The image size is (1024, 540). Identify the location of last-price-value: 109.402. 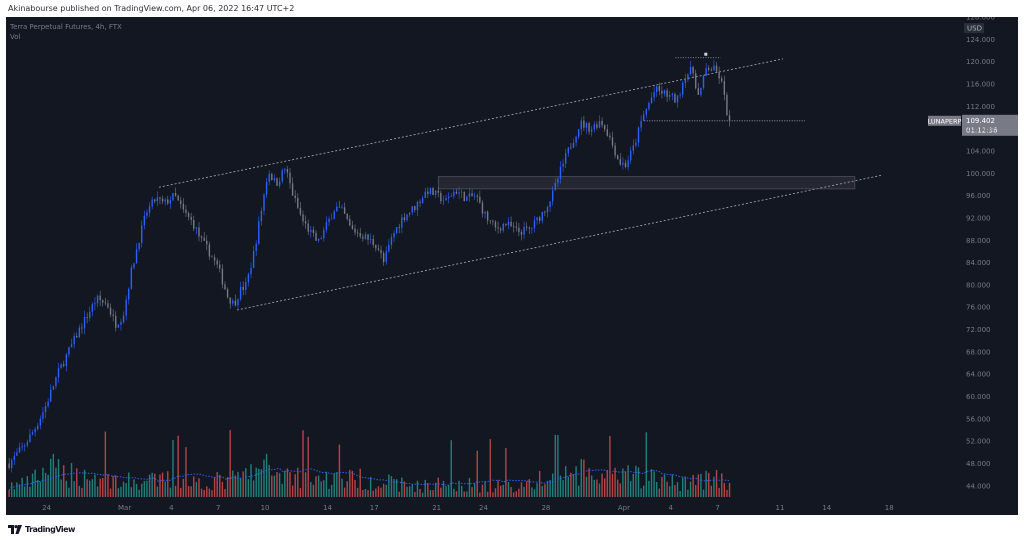
(980, 121).